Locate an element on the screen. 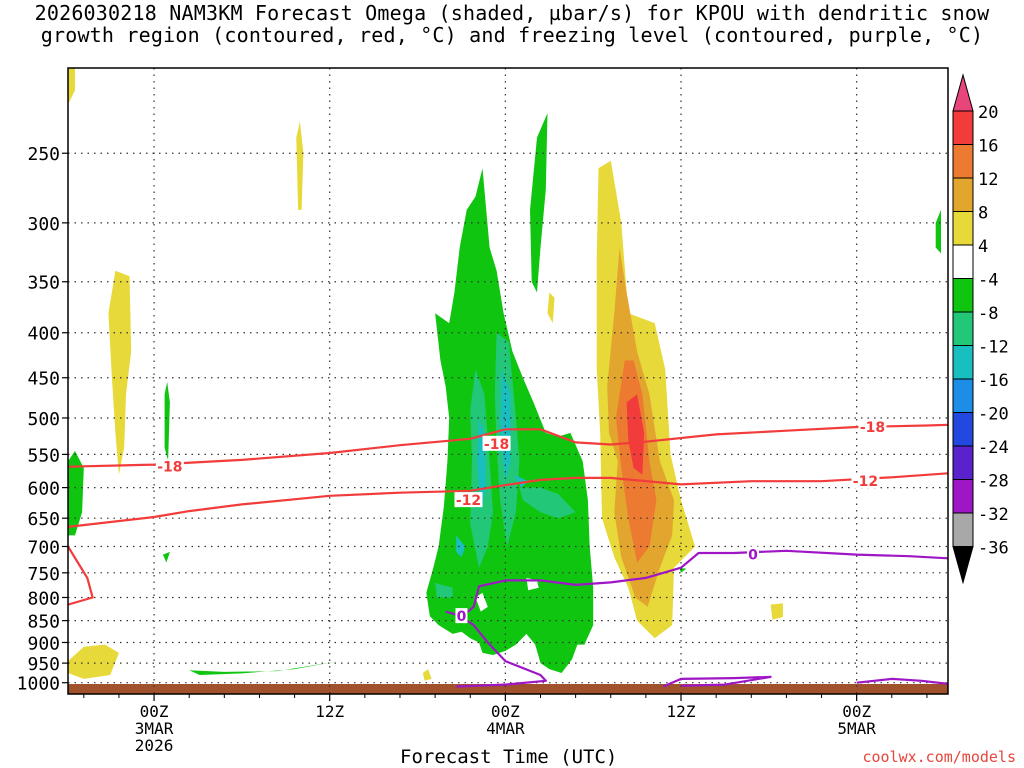 The height and width of the screenshot is (768, 1024). x-tick-label: 4MAR is located at coordinates (505, 728).